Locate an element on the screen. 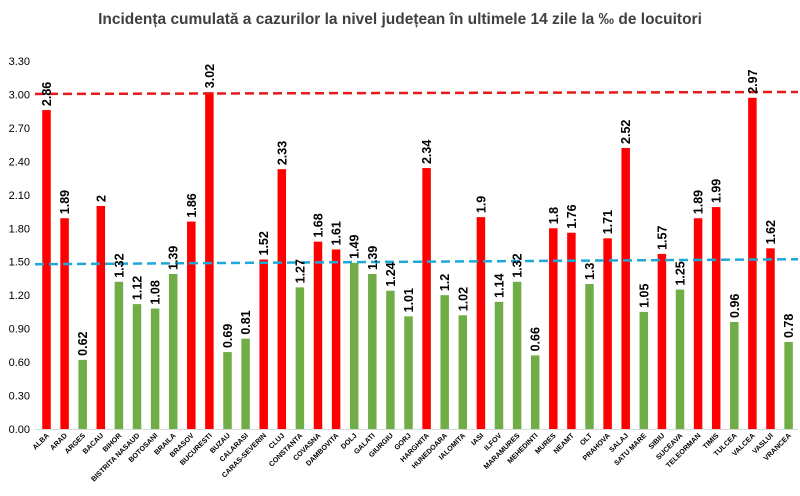 Image resolution: width=800 pixels, height=496 pixels. y-tick-label: 2.70 is located at coordinates (19, 129).